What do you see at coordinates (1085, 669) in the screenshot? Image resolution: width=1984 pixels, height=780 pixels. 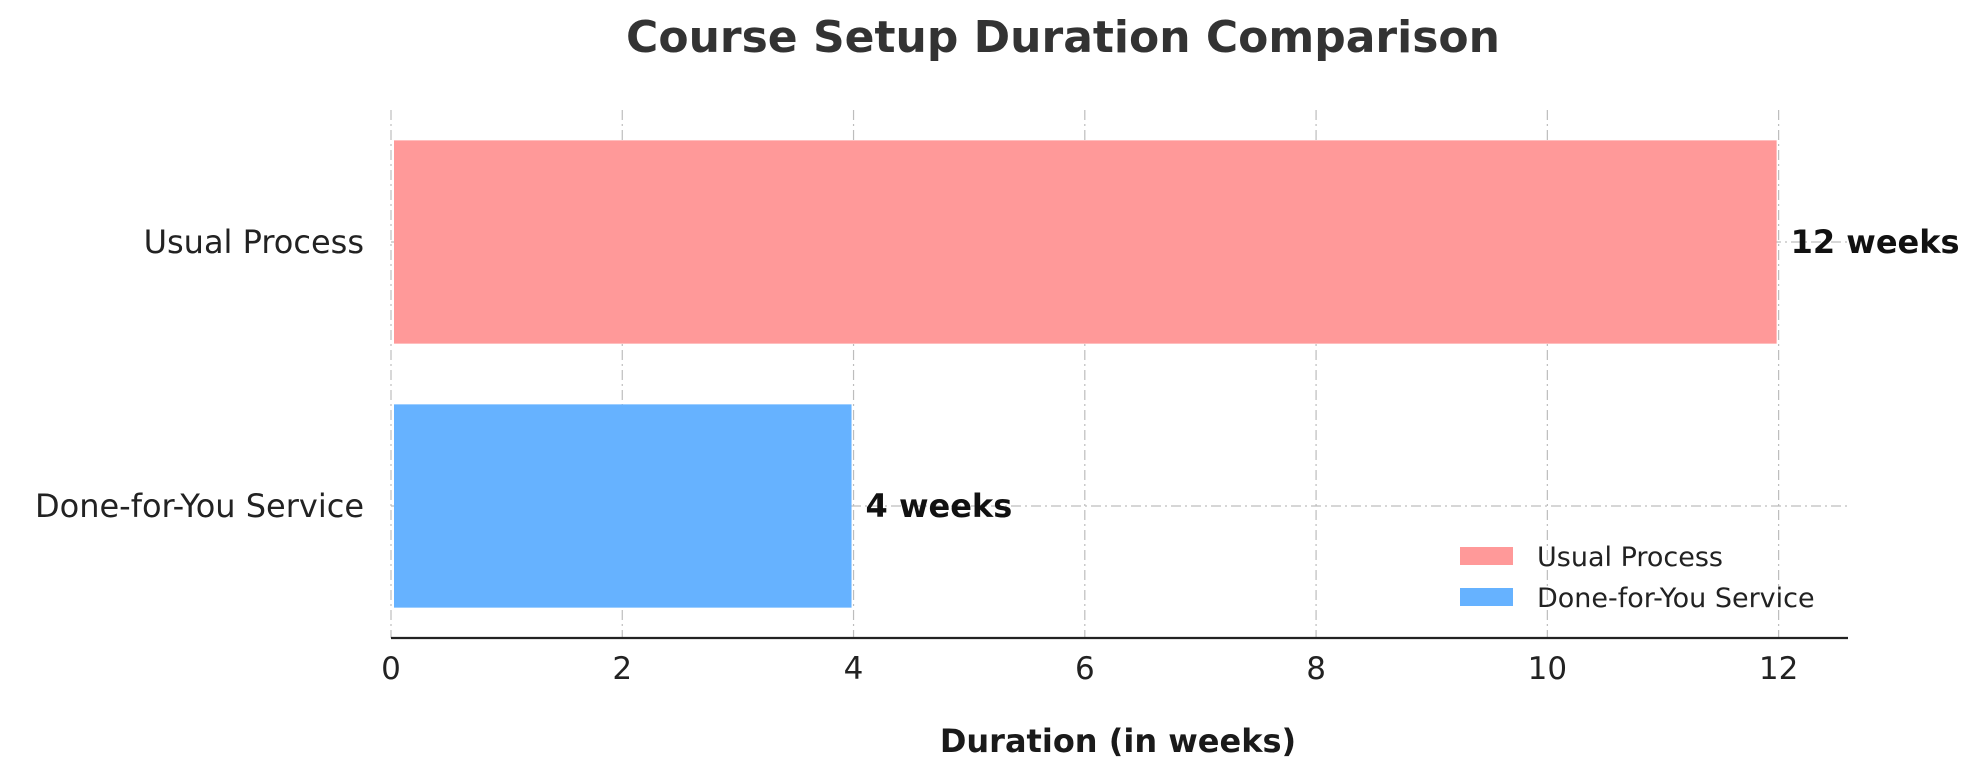 I see `x-tick-label: 6` at bounding box center [1085, 669].